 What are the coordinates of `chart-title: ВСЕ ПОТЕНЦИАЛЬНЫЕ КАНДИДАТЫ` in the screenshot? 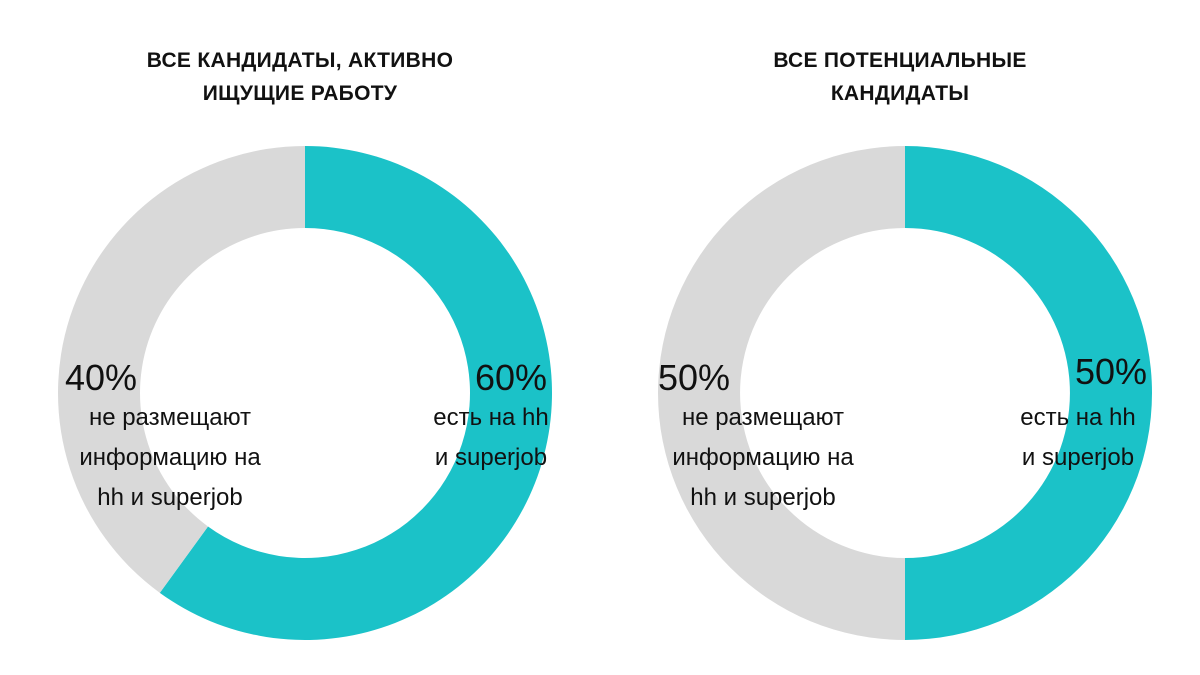 It's located at (900, 77).